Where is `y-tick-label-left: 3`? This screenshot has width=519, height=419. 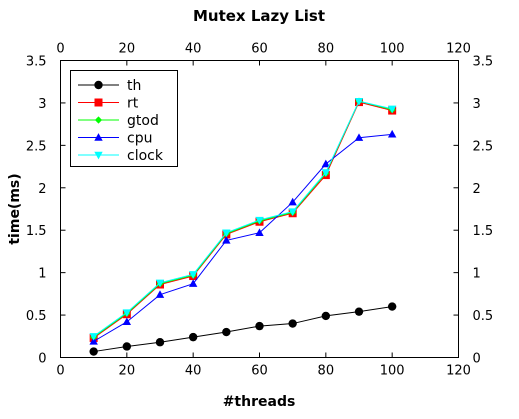
y-tick-label-left: 3 is located at coordinates (42, 104).